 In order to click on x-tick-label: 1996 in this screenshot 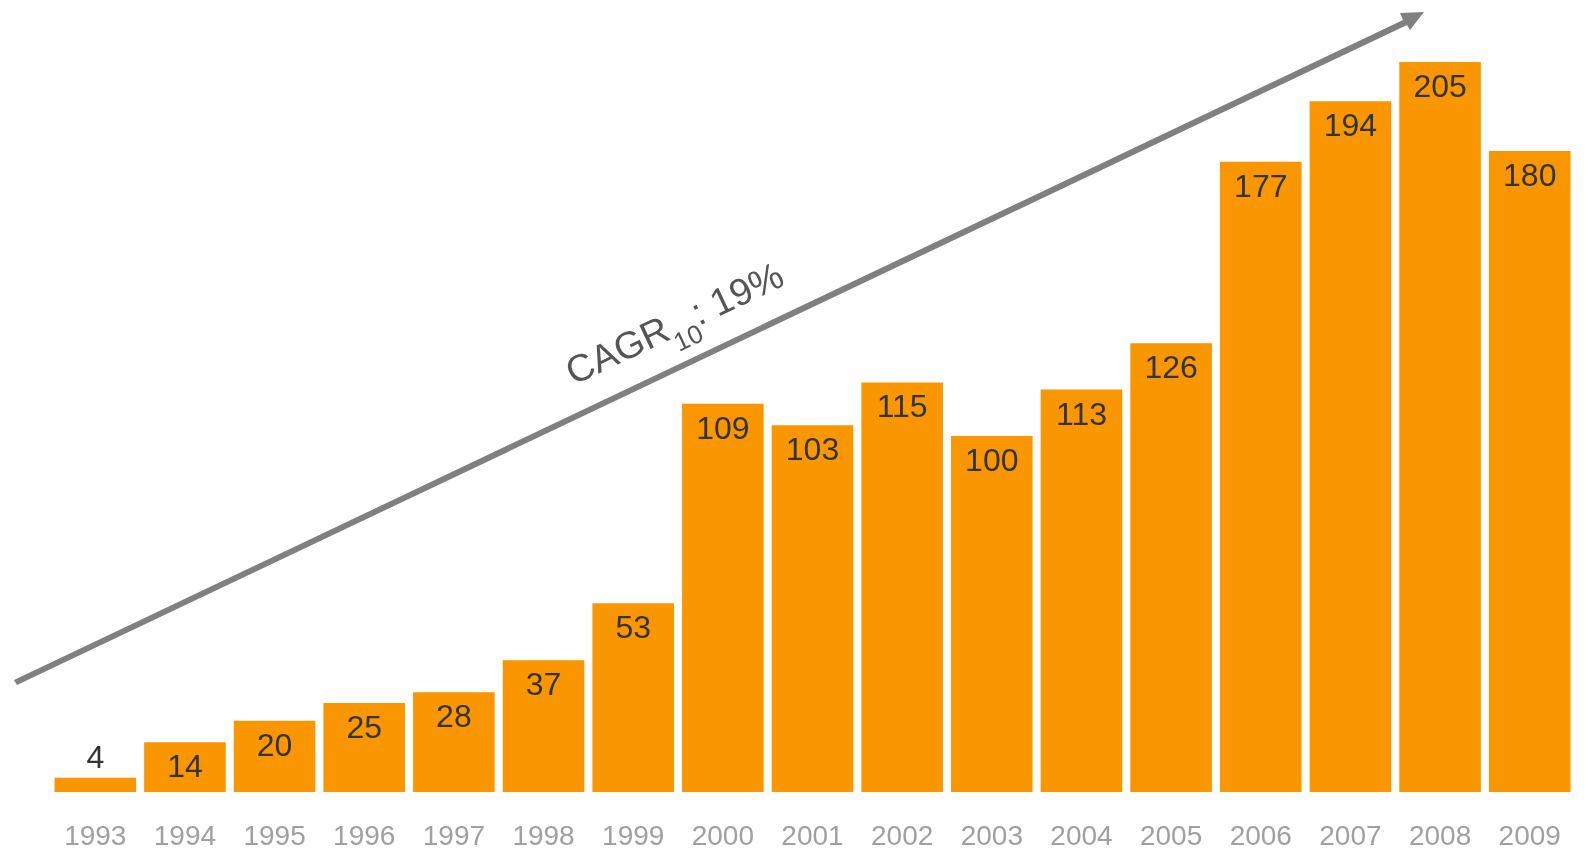, I will do `click(364, 835)`.